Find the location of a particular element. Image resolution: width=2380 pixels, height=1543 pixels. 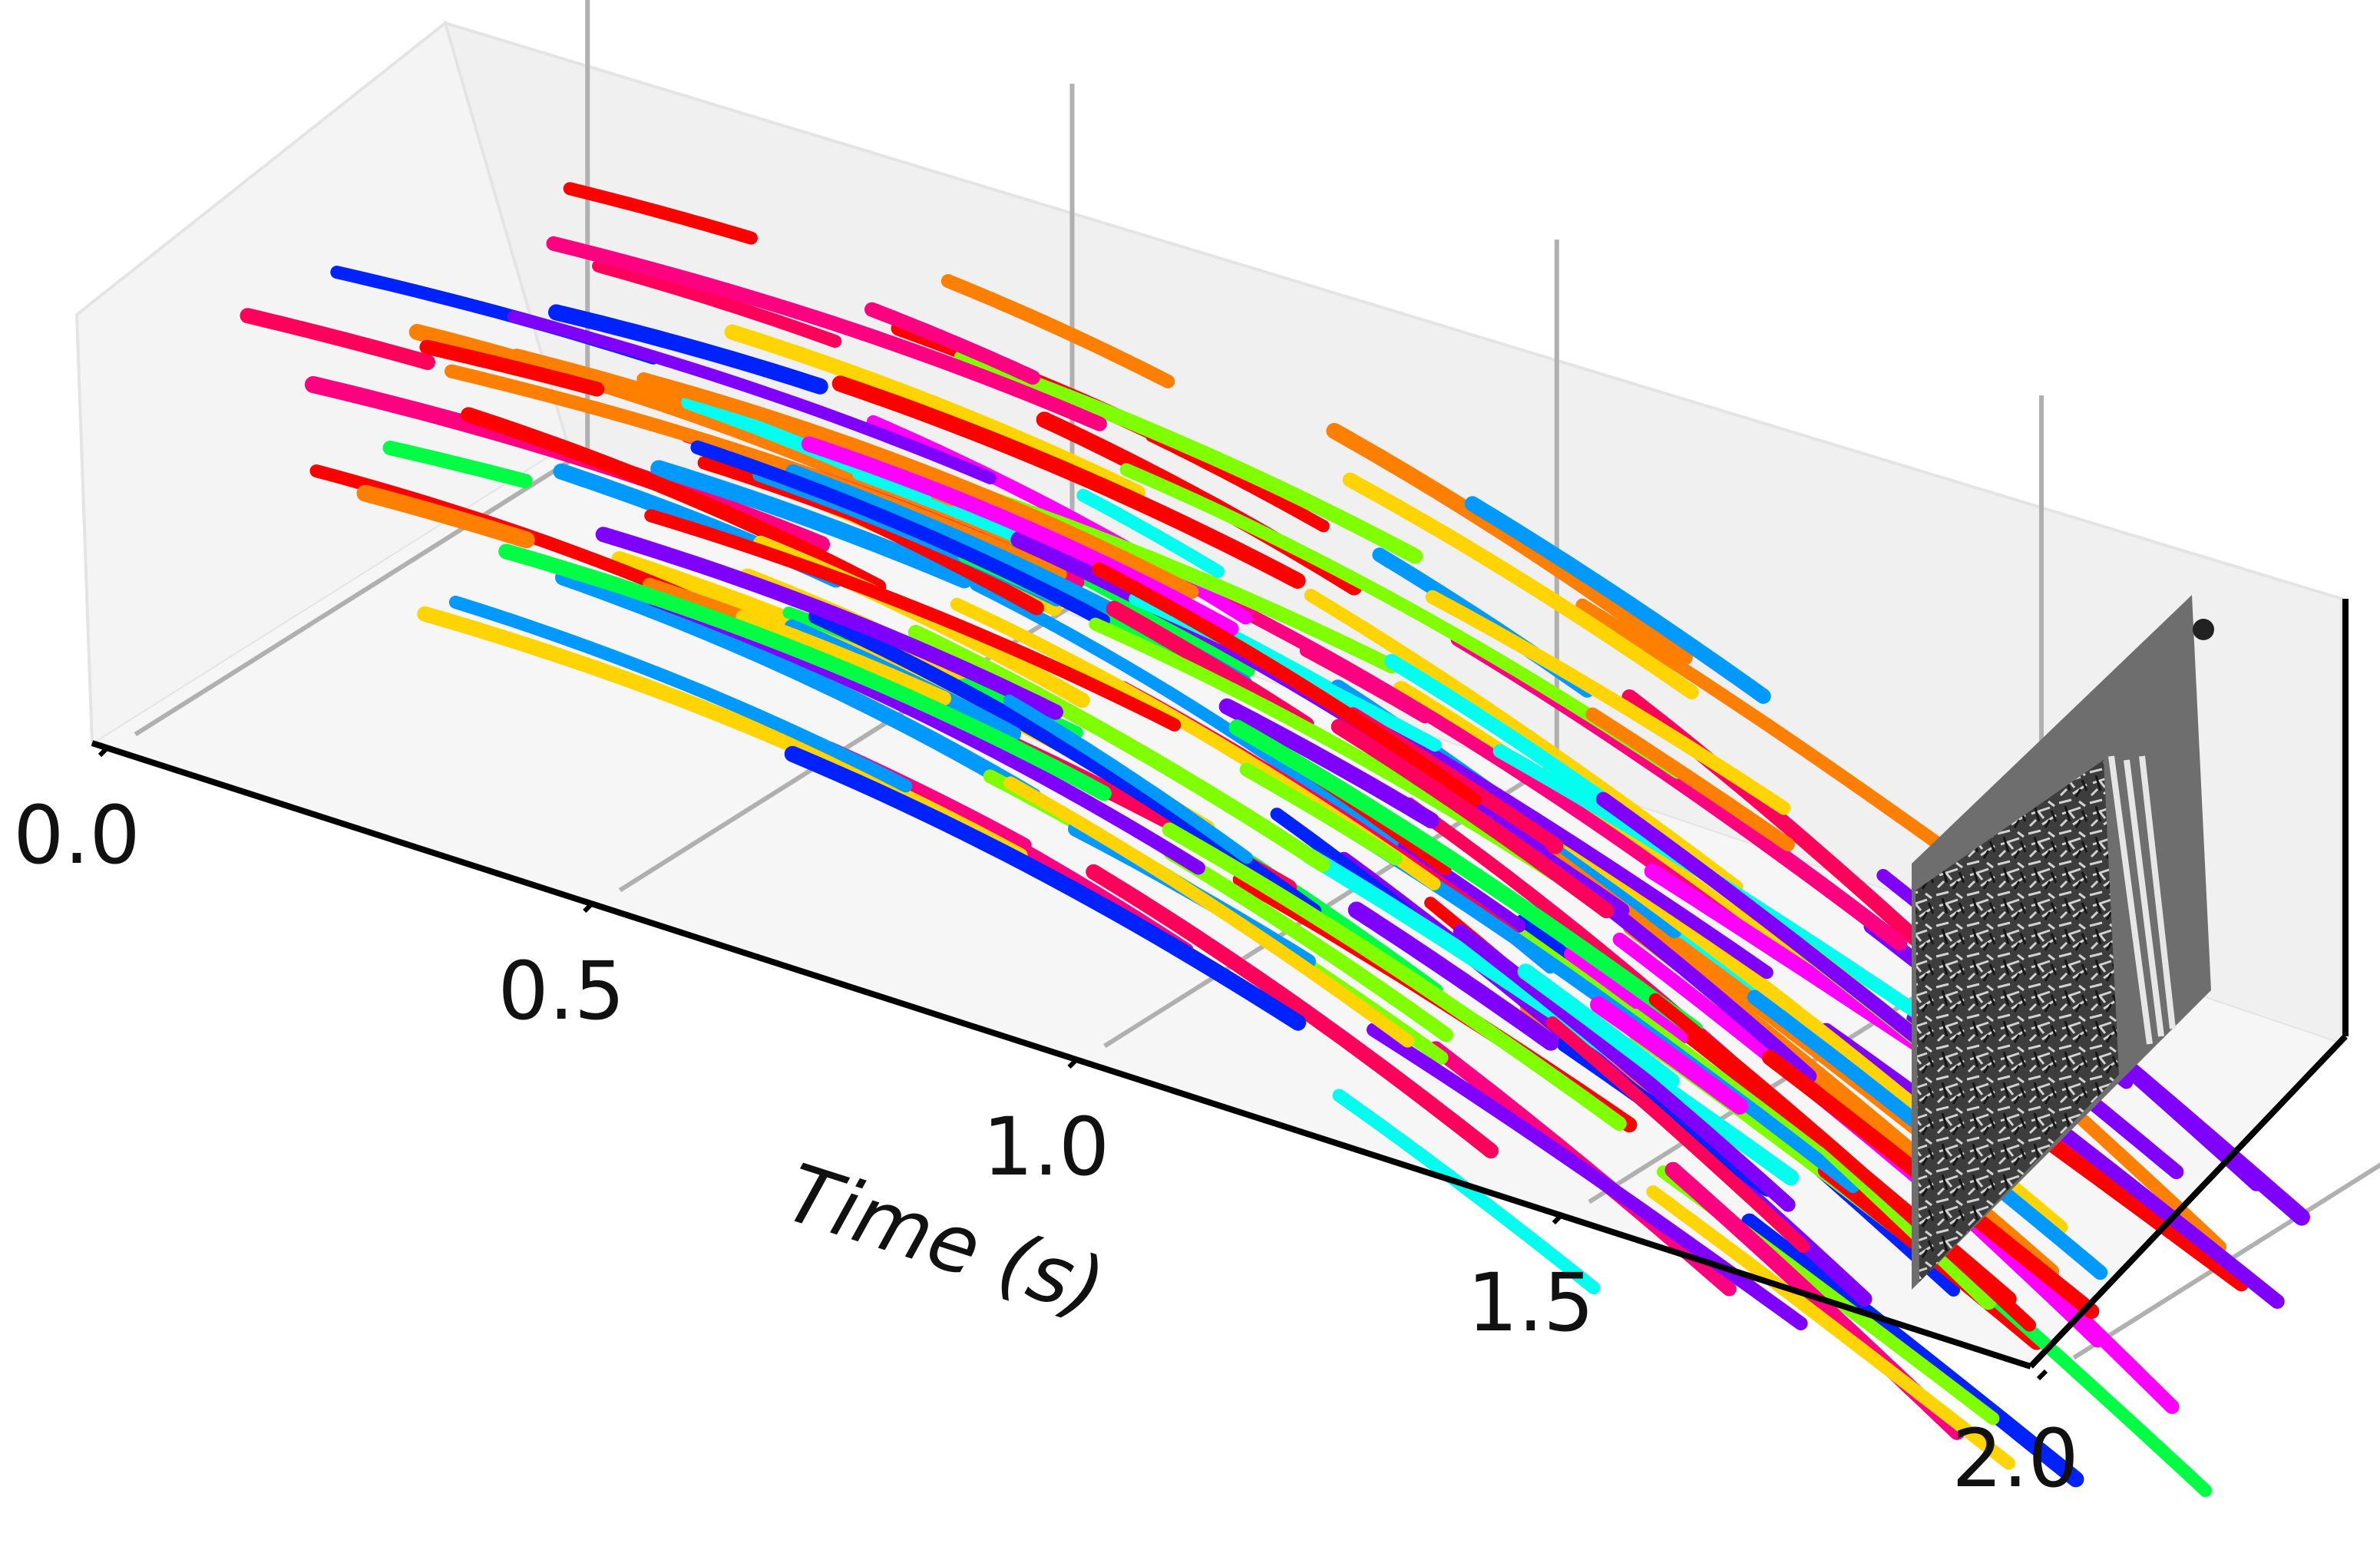

tick-label-2: 1.0 is located at coordinates (1046, 1147).